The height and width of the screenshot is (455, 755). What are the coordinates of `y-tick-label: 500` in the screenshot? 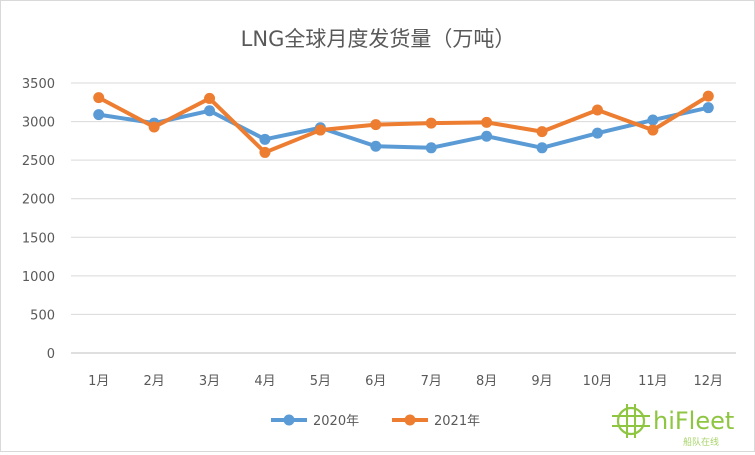 It's located at (42, 315).